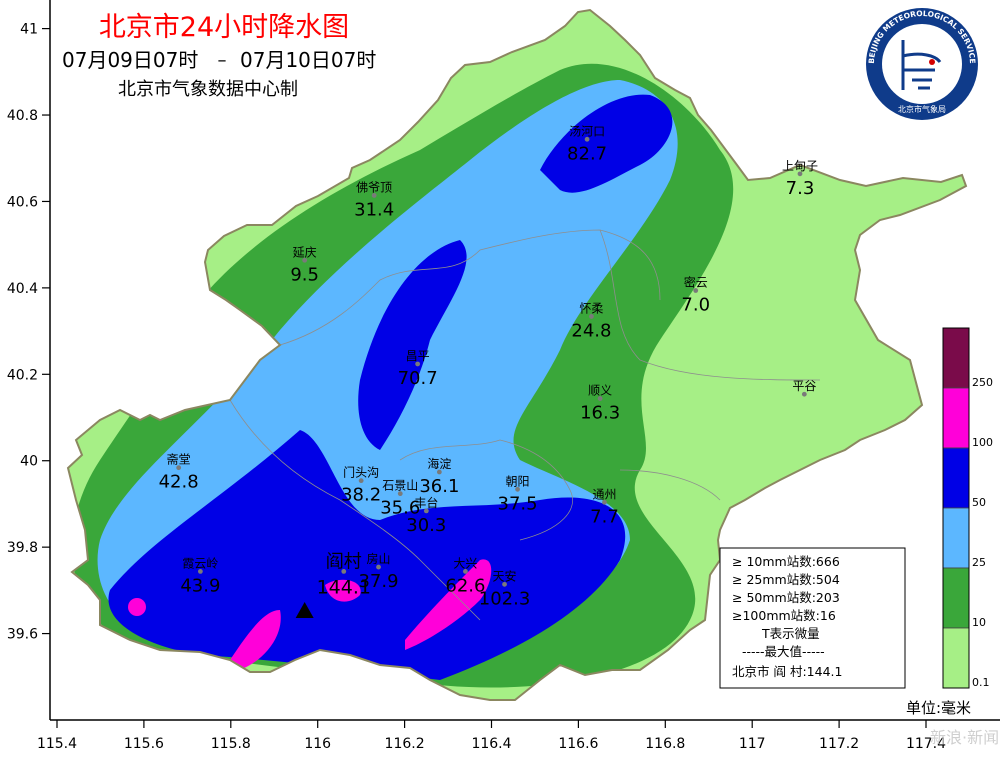 The image size is (1000, 760). What do you see at coordinates (932, 62) in the screenshot?
I see `logo-red-dot` at bounding box center [932, 62].